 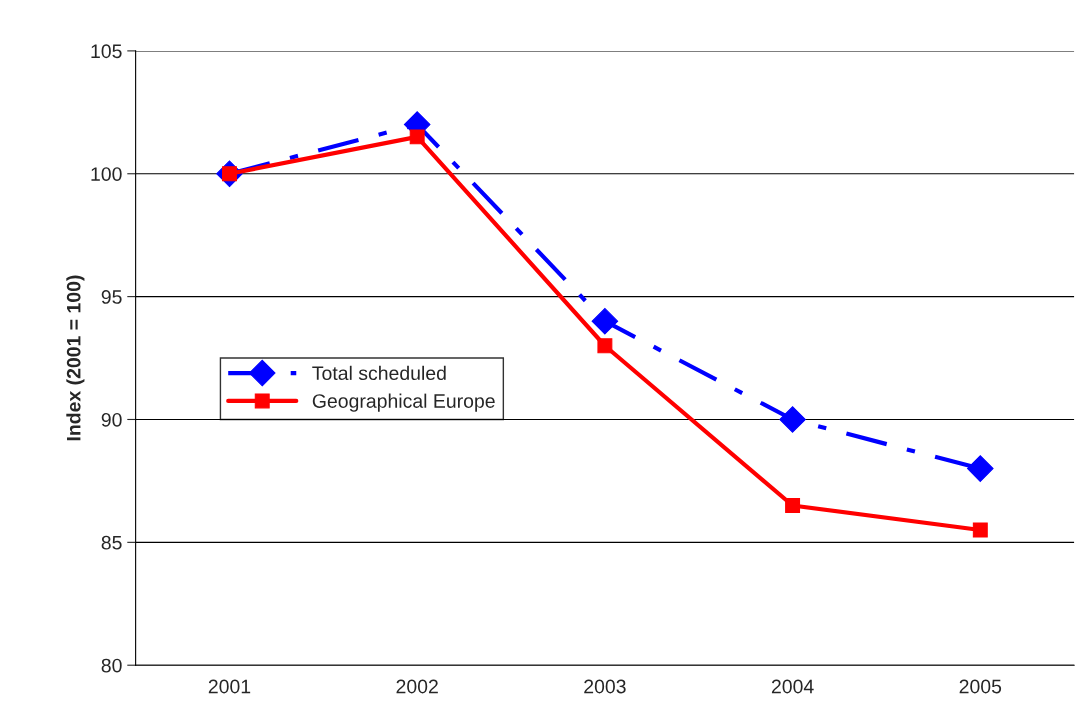 I want to click on y-tick-label: 95, so click(x=111, y=297).